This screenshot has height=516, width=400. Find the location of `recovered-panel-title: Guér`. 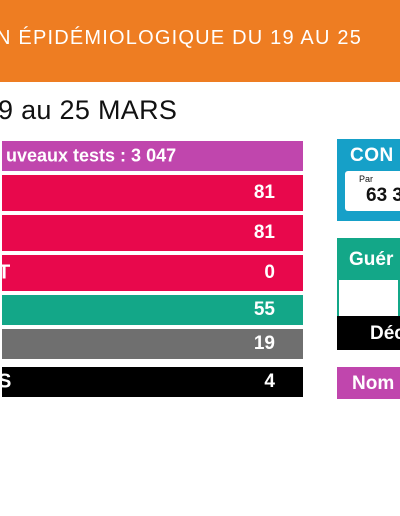

recovered-panel-title: Guér is located at coordinates (371, 259).